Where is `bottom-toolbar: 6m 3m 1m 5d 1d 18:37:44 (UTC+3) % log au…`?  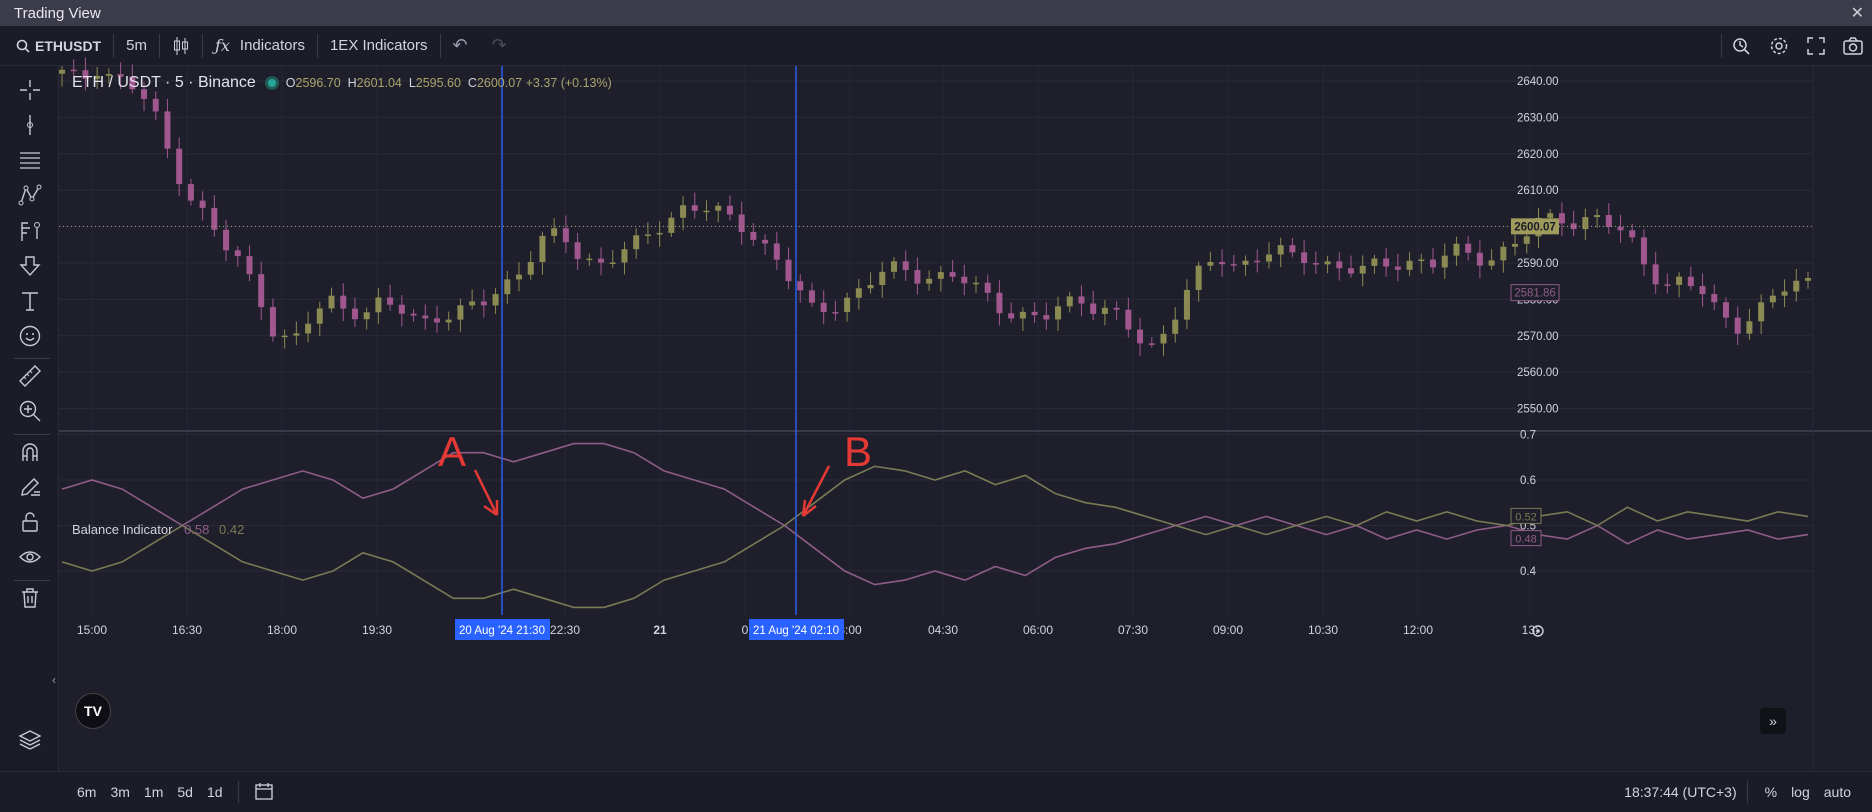 bottom-toolbar: 6m 3m 1m 5d 1d 18:37:44 (UTC+3) % log au… is located at coordinates (936, 791).